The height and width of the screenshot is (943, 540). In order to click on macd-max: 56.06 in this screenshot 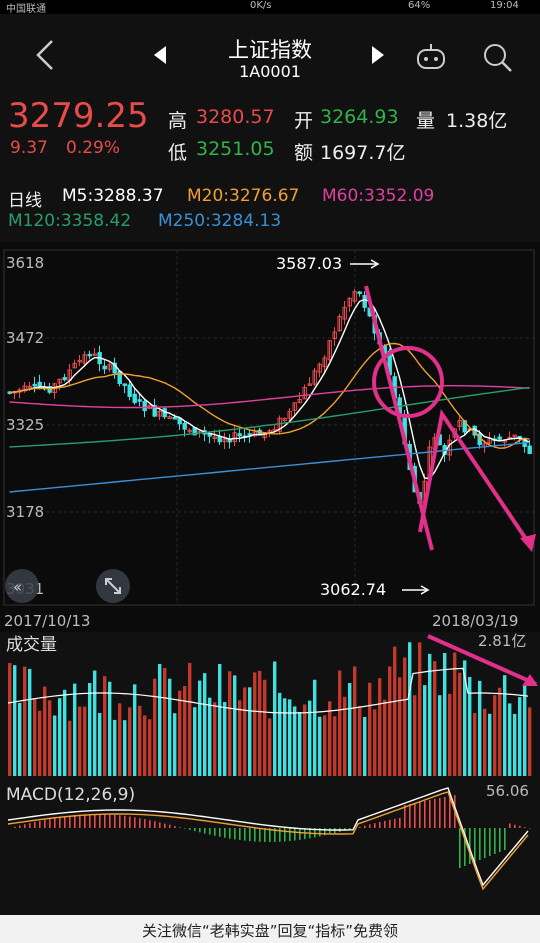, I will do `click(507, 791)`.